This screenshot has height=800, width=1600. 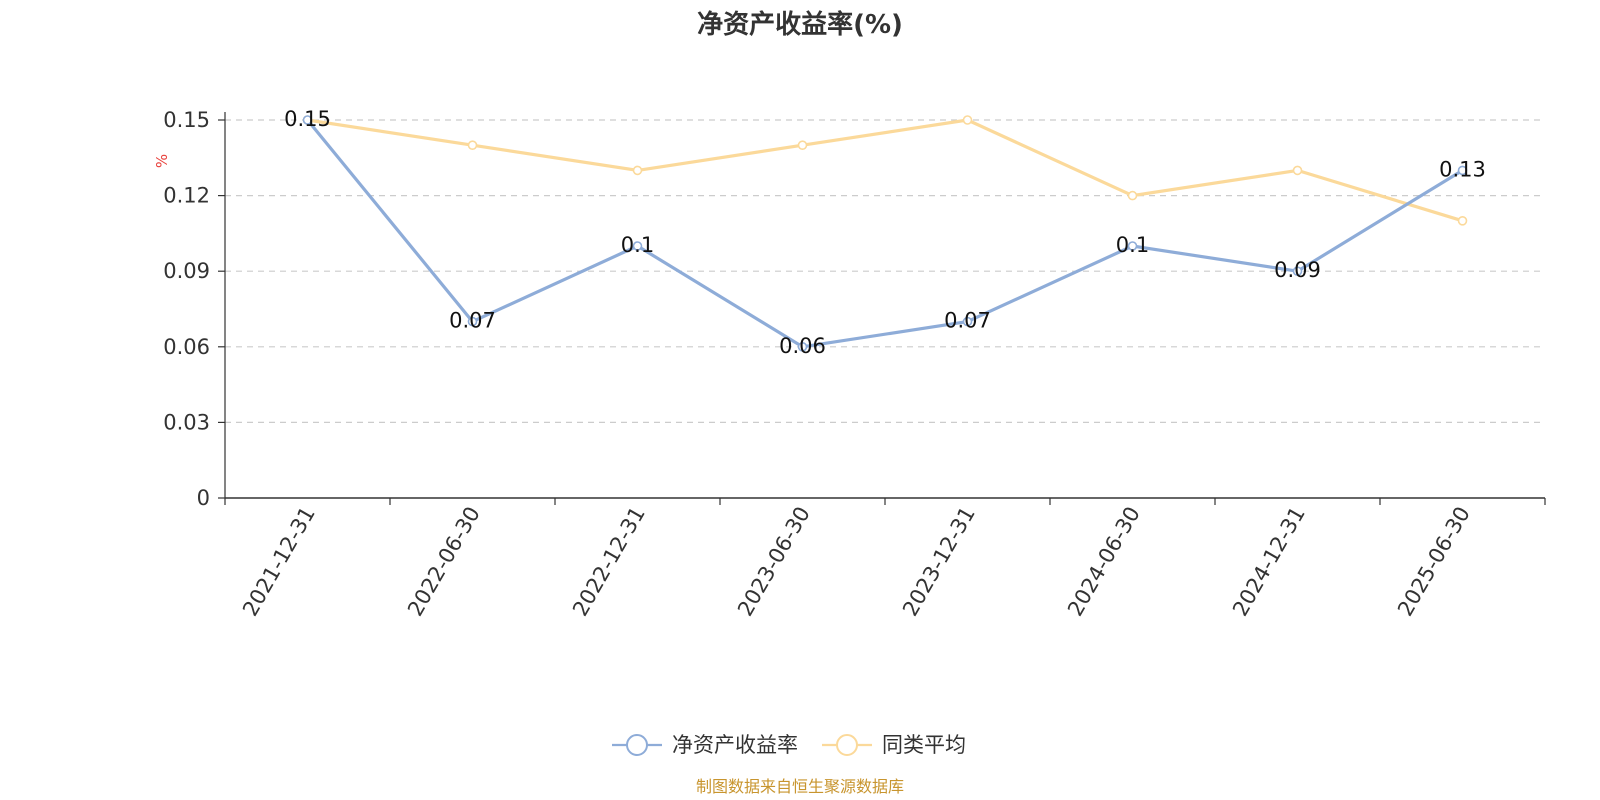 I want to click on y-tick-label: 0.15, so click(x=186, y=120).